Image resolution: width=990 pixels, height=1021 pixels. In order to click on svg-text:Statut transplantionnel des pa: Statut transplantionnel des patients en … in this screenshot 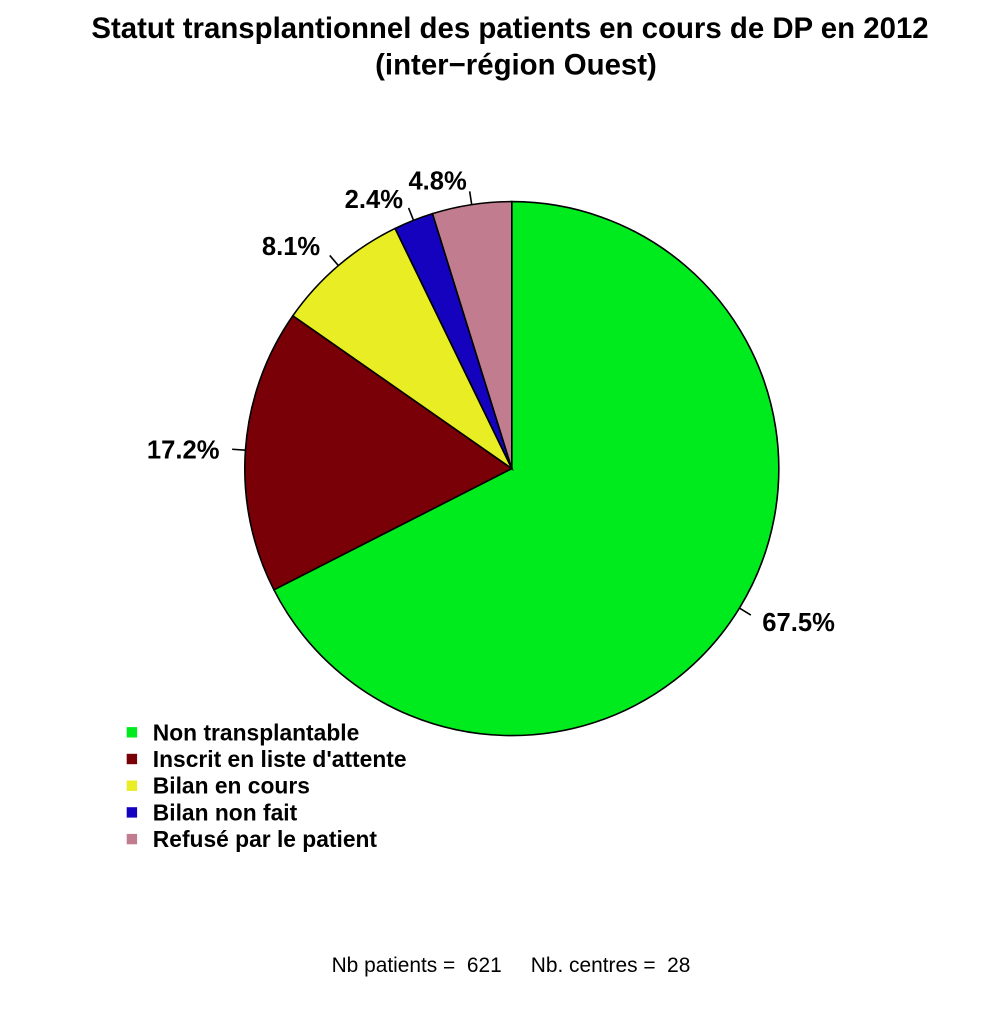, I will do `click(509, 28)`.